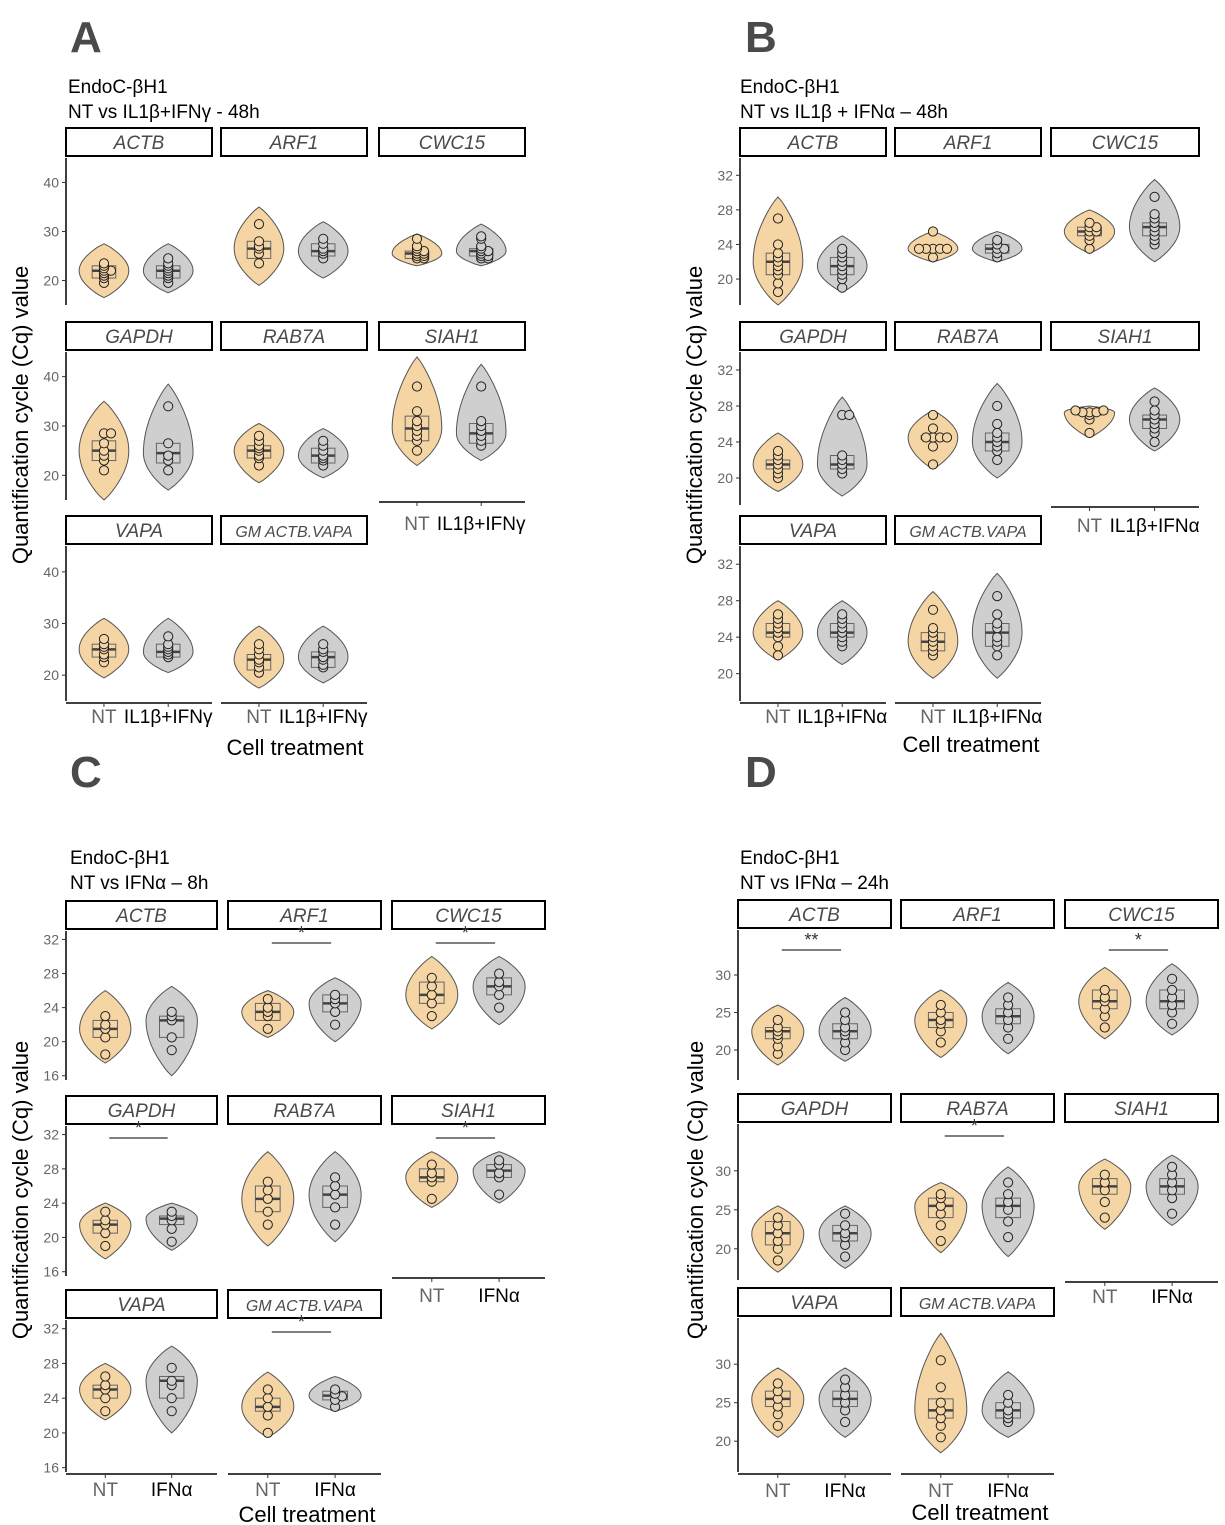 The height and width of the screenshot is (1525, 1225). What do you see at coordinates (813, 337) in the screenshot?
I see `facet-strip-label: GAPDH` at bounding box center [813, 337].